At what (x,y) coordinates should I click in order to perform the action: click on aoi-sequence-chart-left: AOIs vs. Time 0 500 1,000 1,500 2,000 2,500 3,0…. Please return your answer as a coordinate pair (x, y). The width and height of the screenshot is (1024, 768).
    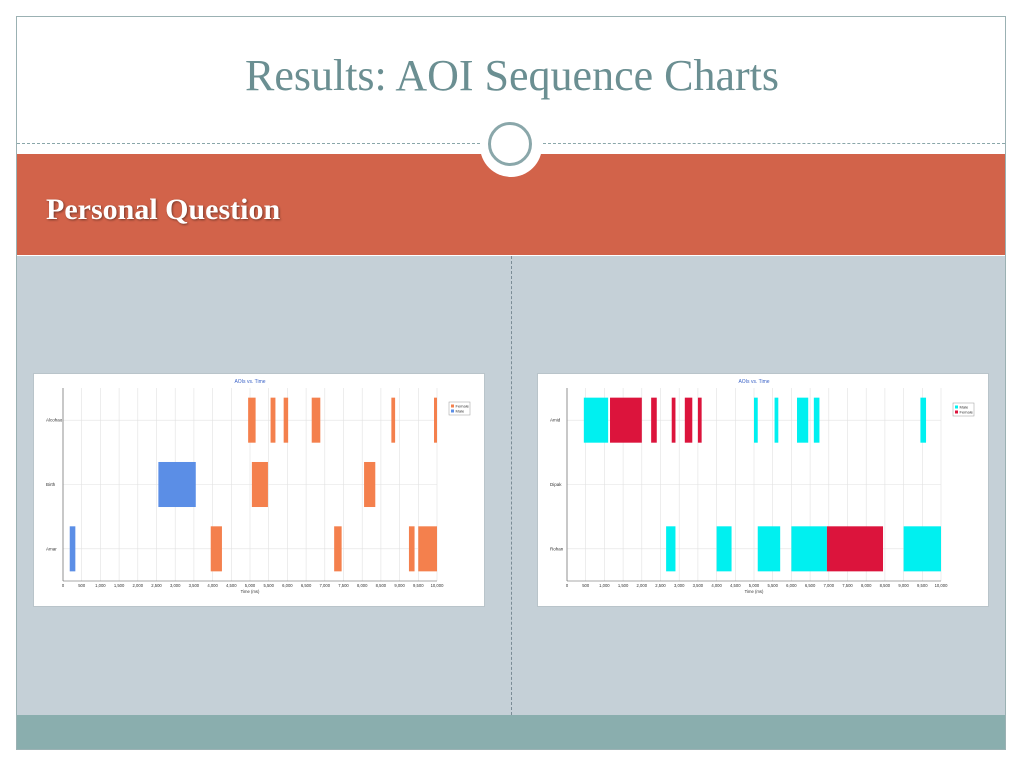
    Looking at the image, I should click on (259, 490).